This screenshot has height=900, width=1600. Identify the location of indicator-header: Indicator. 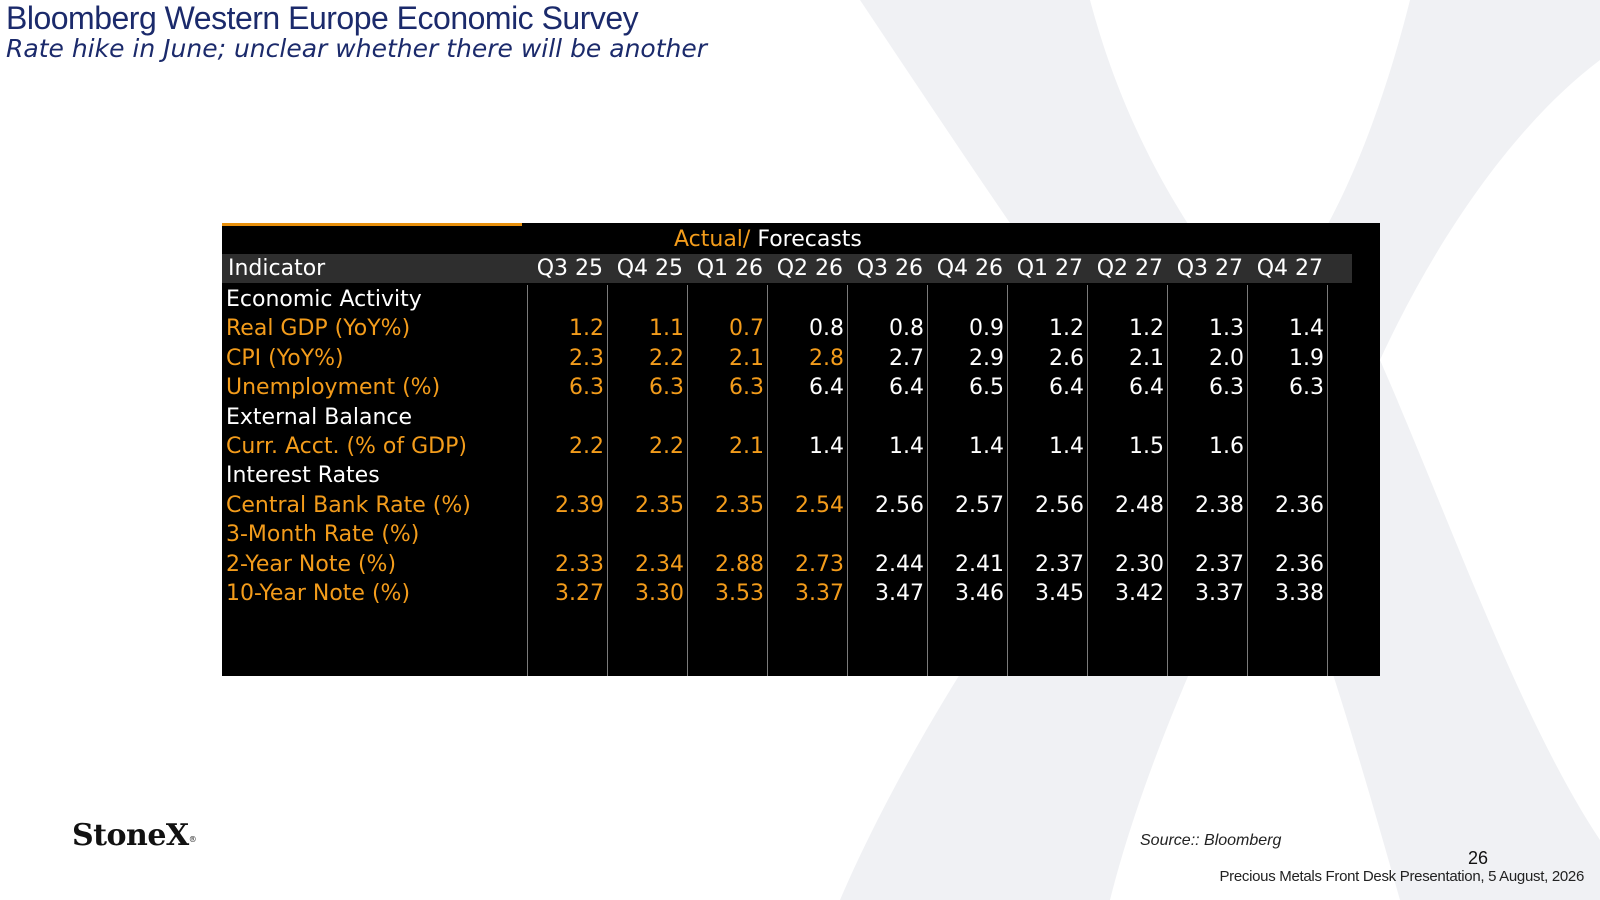
(277, 268).